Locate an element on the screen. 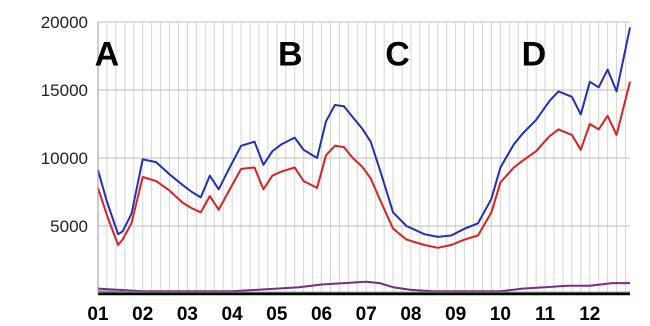  x-tick-label: 04 is located at coordinates (233, 314).